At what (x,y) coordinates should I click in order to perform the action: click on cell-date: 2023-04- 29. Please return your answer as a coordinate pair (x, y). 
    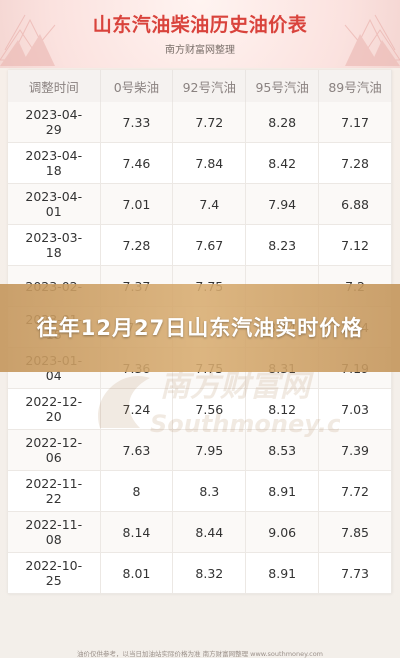
    Looking at the image, I should click on (54, 122).